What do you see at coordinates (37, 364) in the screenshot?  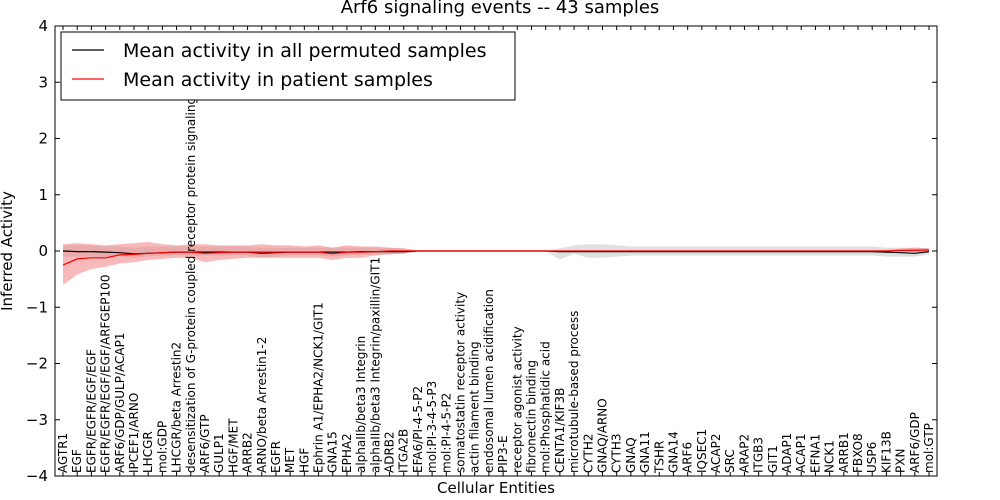 I see `y-tick-label: −2` at bounding box center [37, 364].